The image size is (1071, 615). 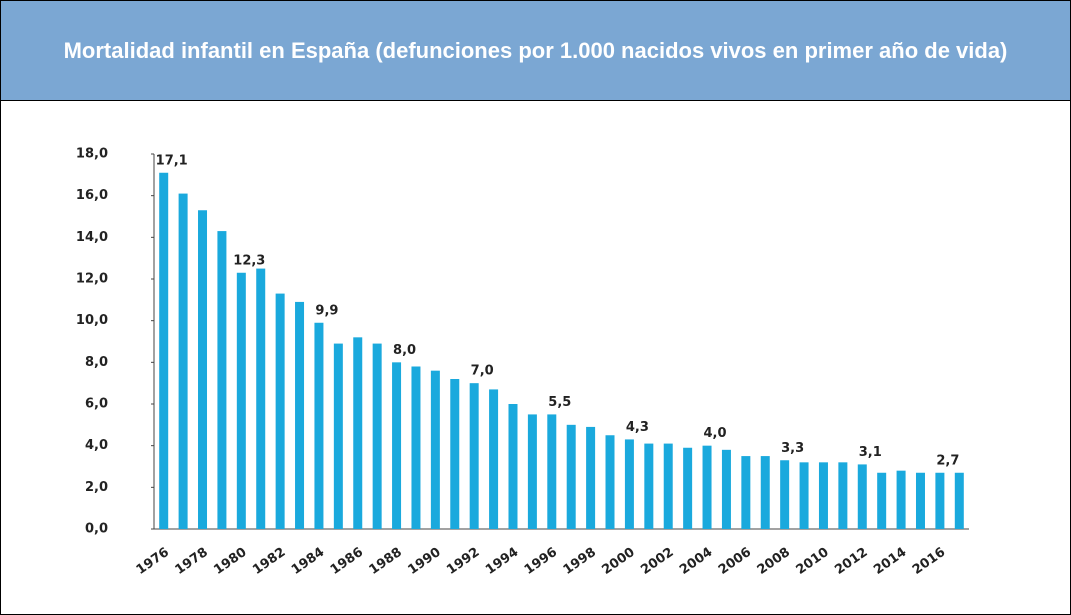 I want to click on x-tick-label: 1986, so click(x=347, y=561).